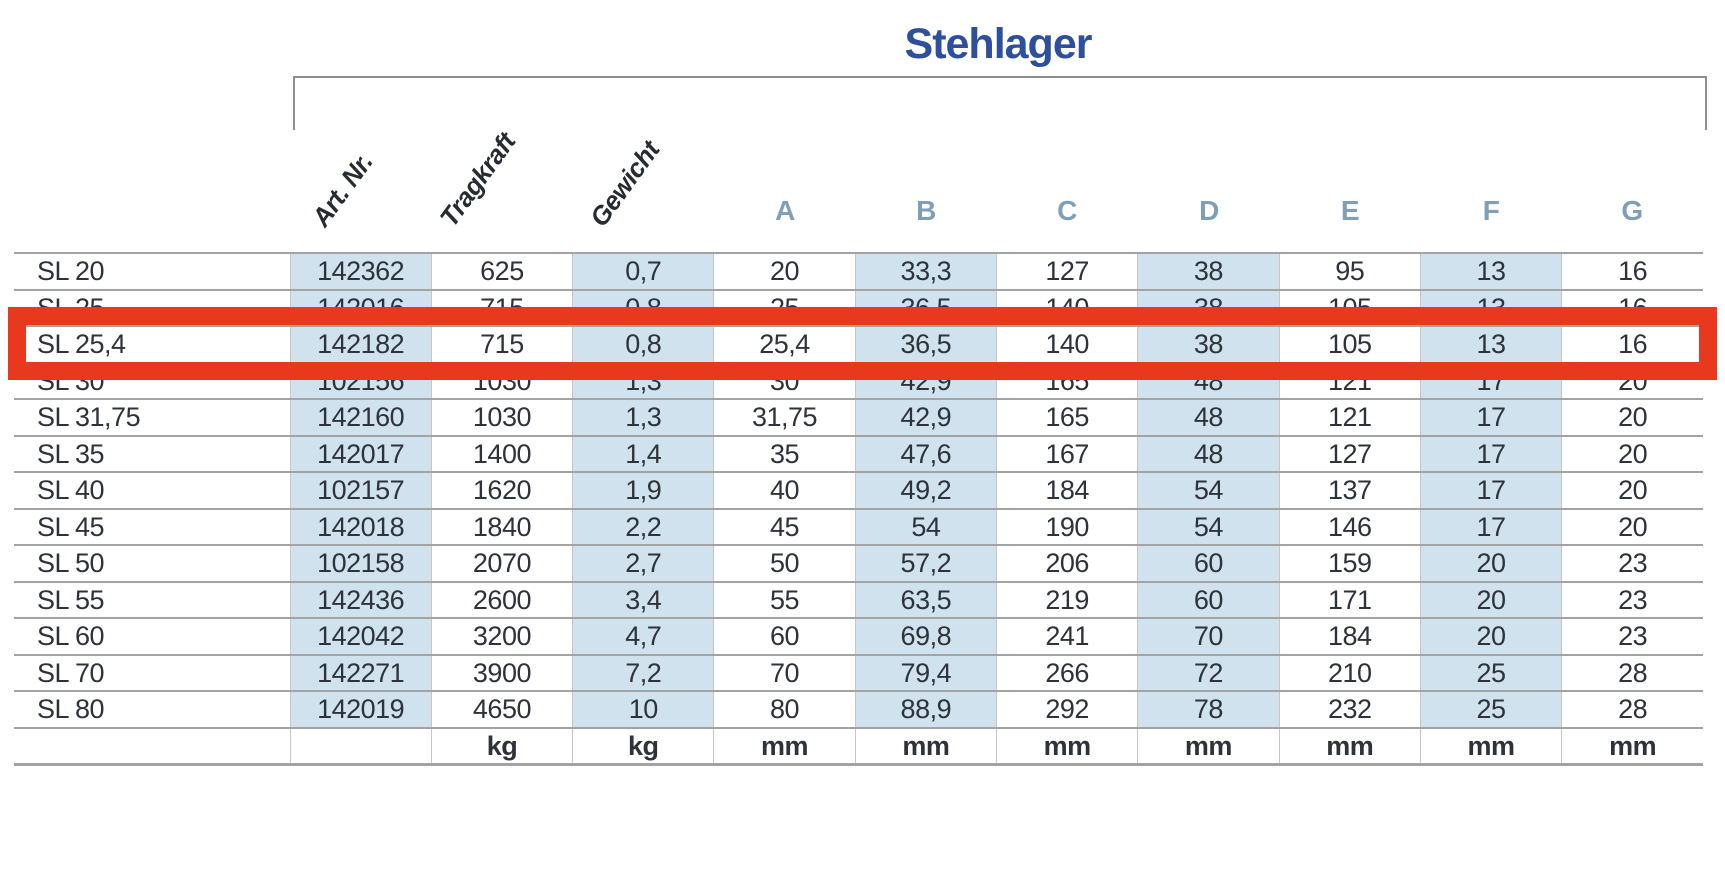 The width and height of the screenshot is (1725, 875). What do you see at coordinates (925, 307) in the screenshot?
I see `table-cell: 36,5` at bounding box center [925, 307].